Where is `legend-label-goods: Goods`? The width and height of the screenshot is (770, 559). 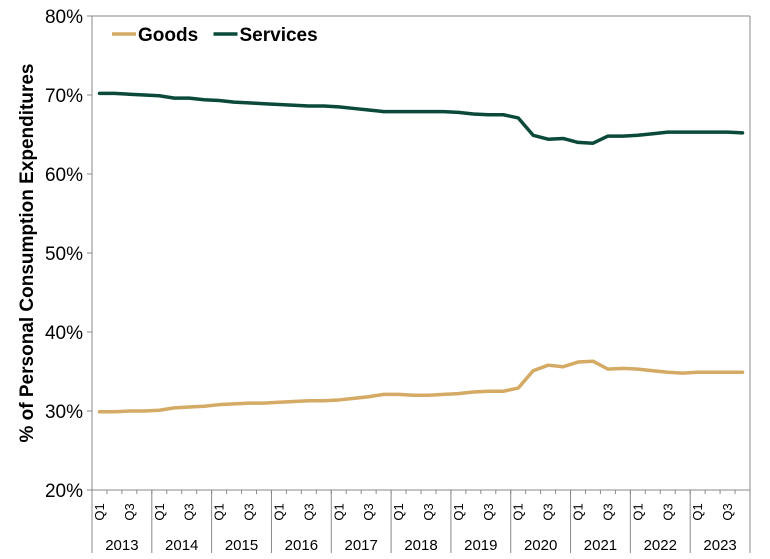 legend-label-goods: Goods is located at coordinates (168, 35).